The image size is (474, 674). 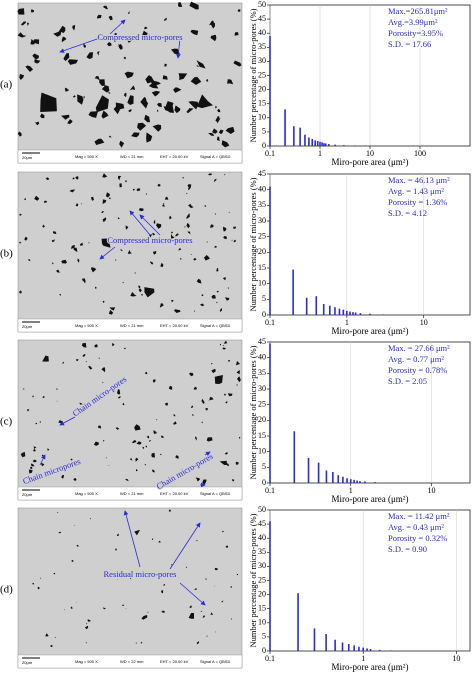 What do you see at coordinates (262, 46) in the screenshot?
I see `y-tick-label: 35` at bounding box center [262, 46].